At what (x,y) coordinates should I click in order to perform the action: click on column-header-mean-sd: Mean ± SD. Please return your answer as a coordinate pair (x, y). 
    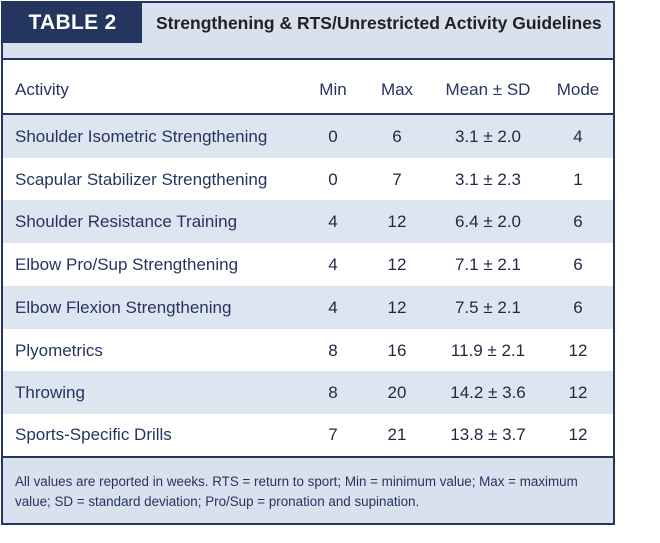
    Looking at the image, I should click on (488, 89).